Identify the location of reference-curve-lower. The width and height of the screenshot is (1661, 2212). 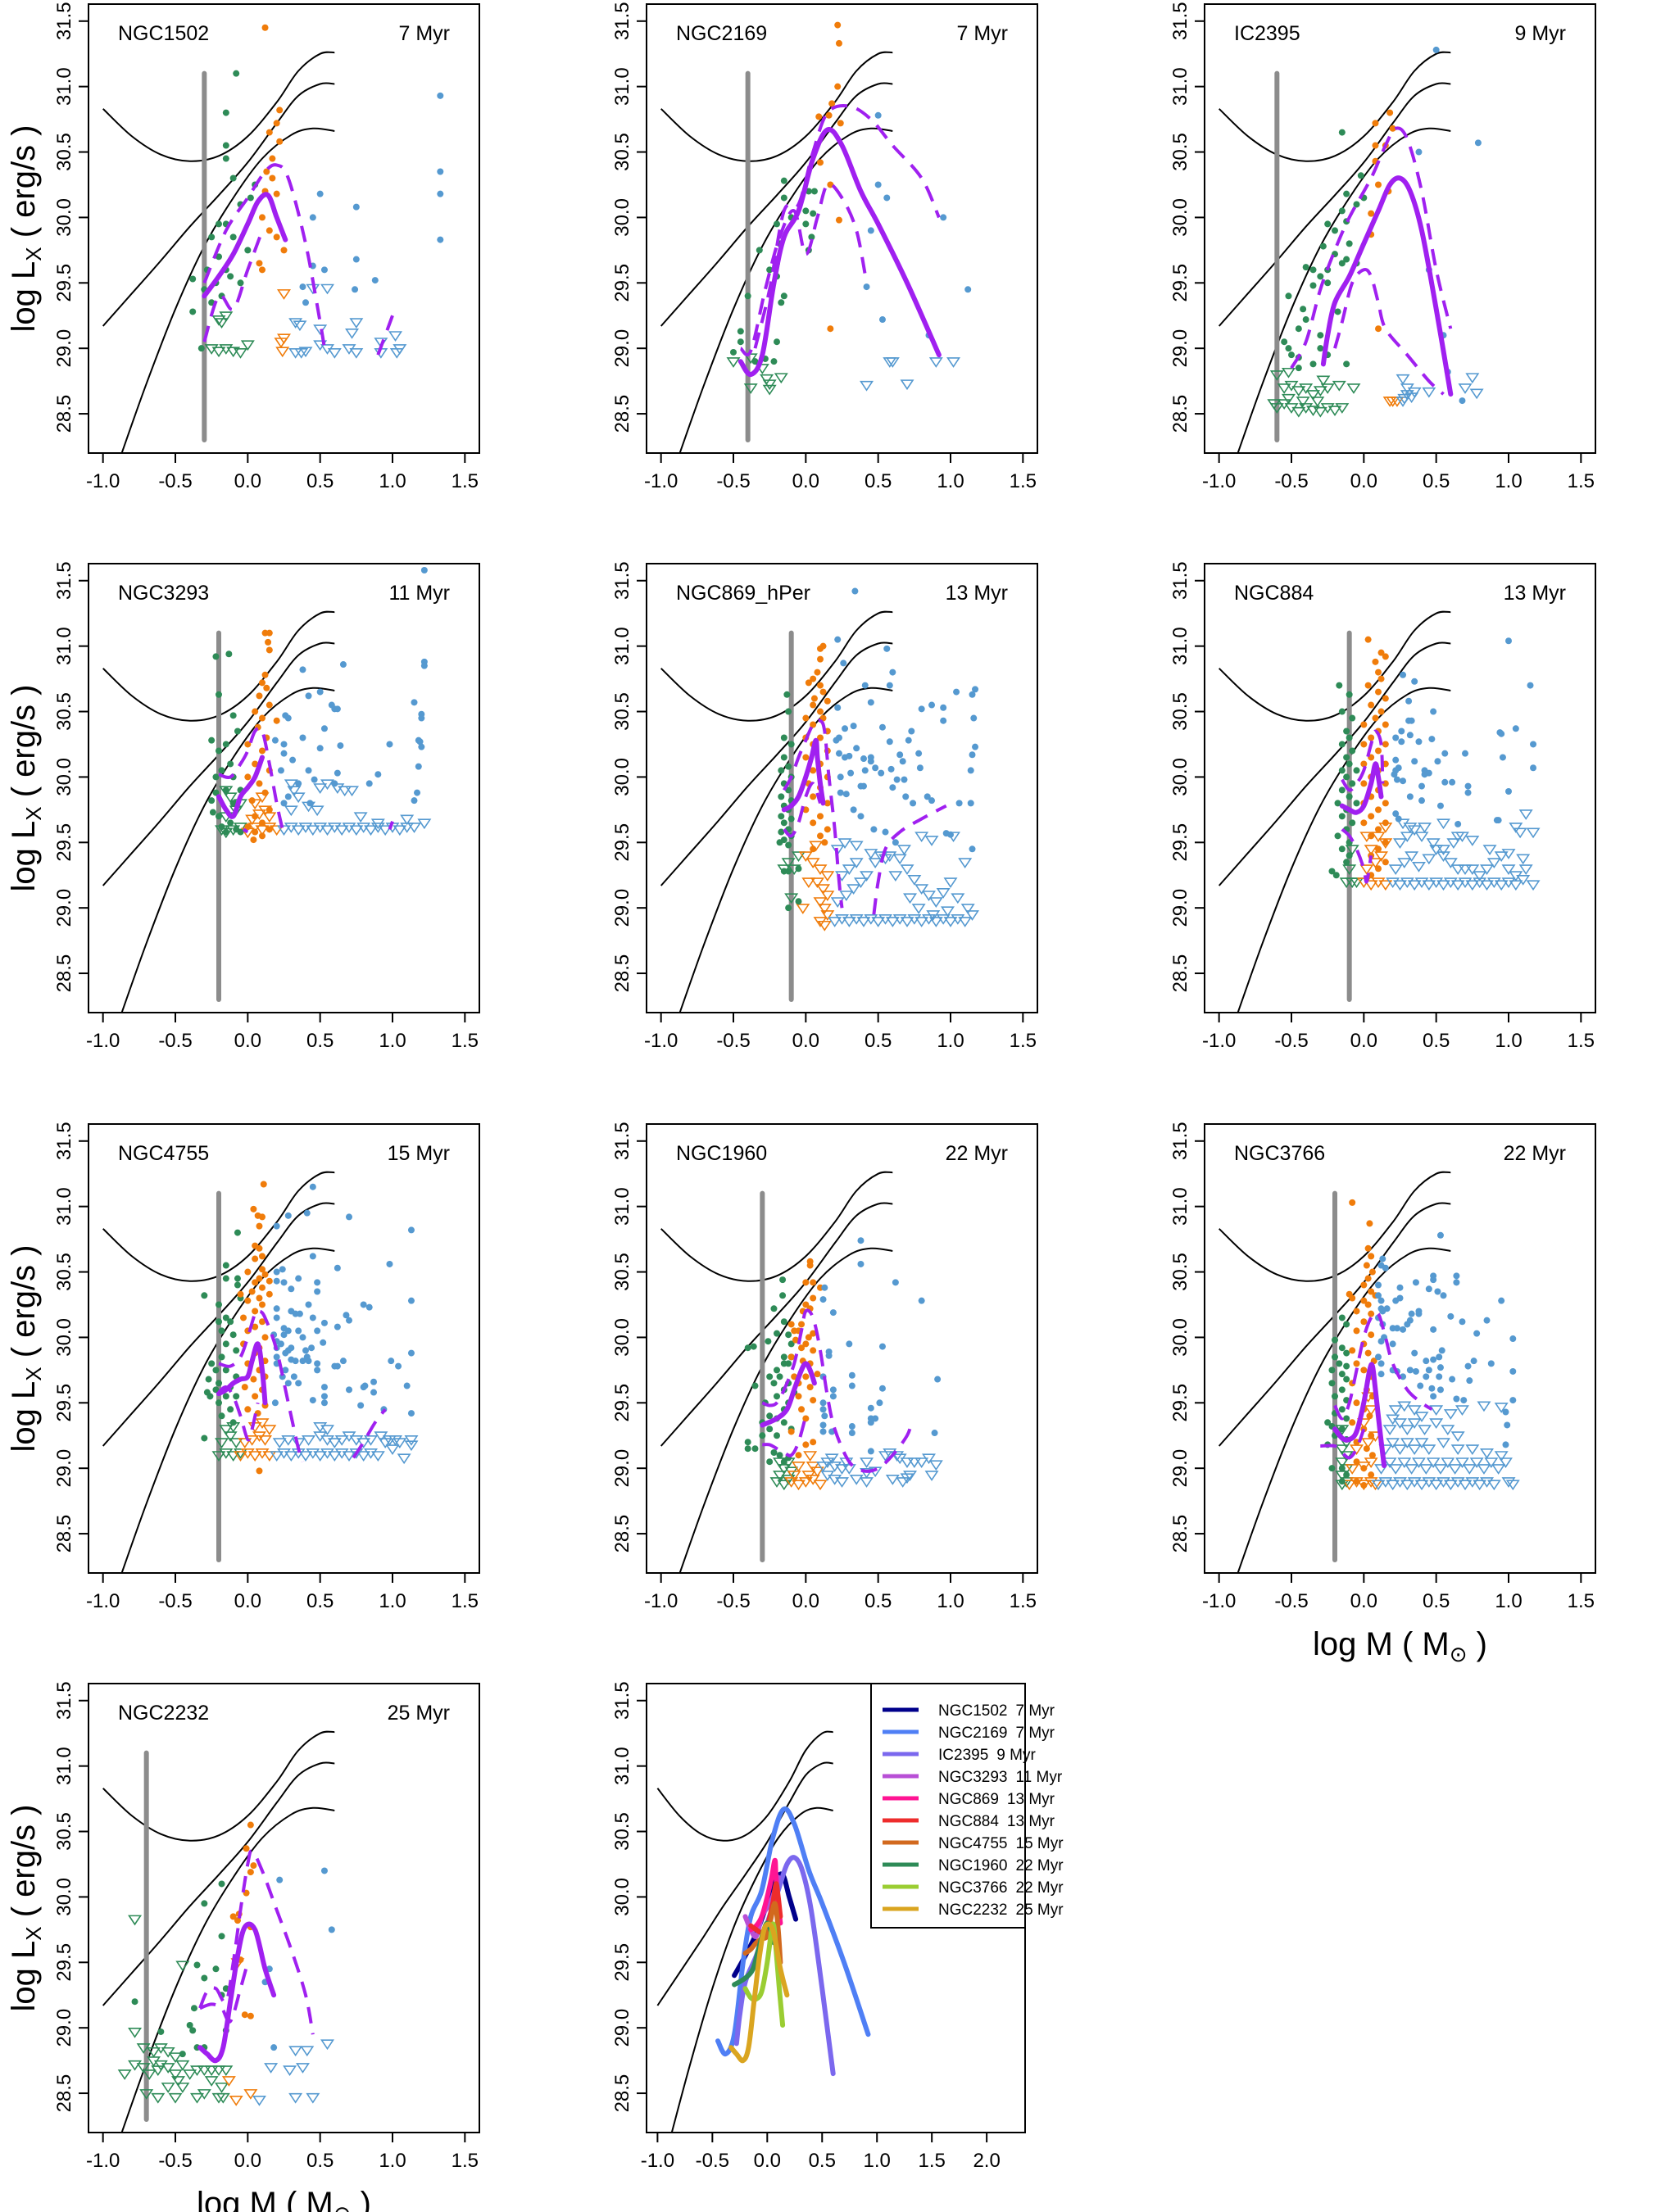
(785, 290).